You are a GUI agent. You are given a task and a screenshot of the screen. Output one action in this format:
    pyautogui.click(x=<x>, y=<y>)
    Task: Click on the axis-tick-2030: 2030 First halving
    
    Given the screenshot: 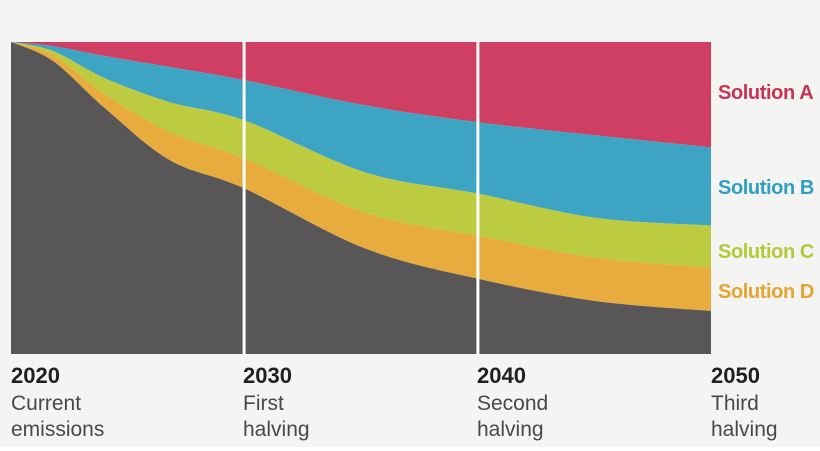 What is the action you would take?
    pyautogui.click(x=276, y=403)
    